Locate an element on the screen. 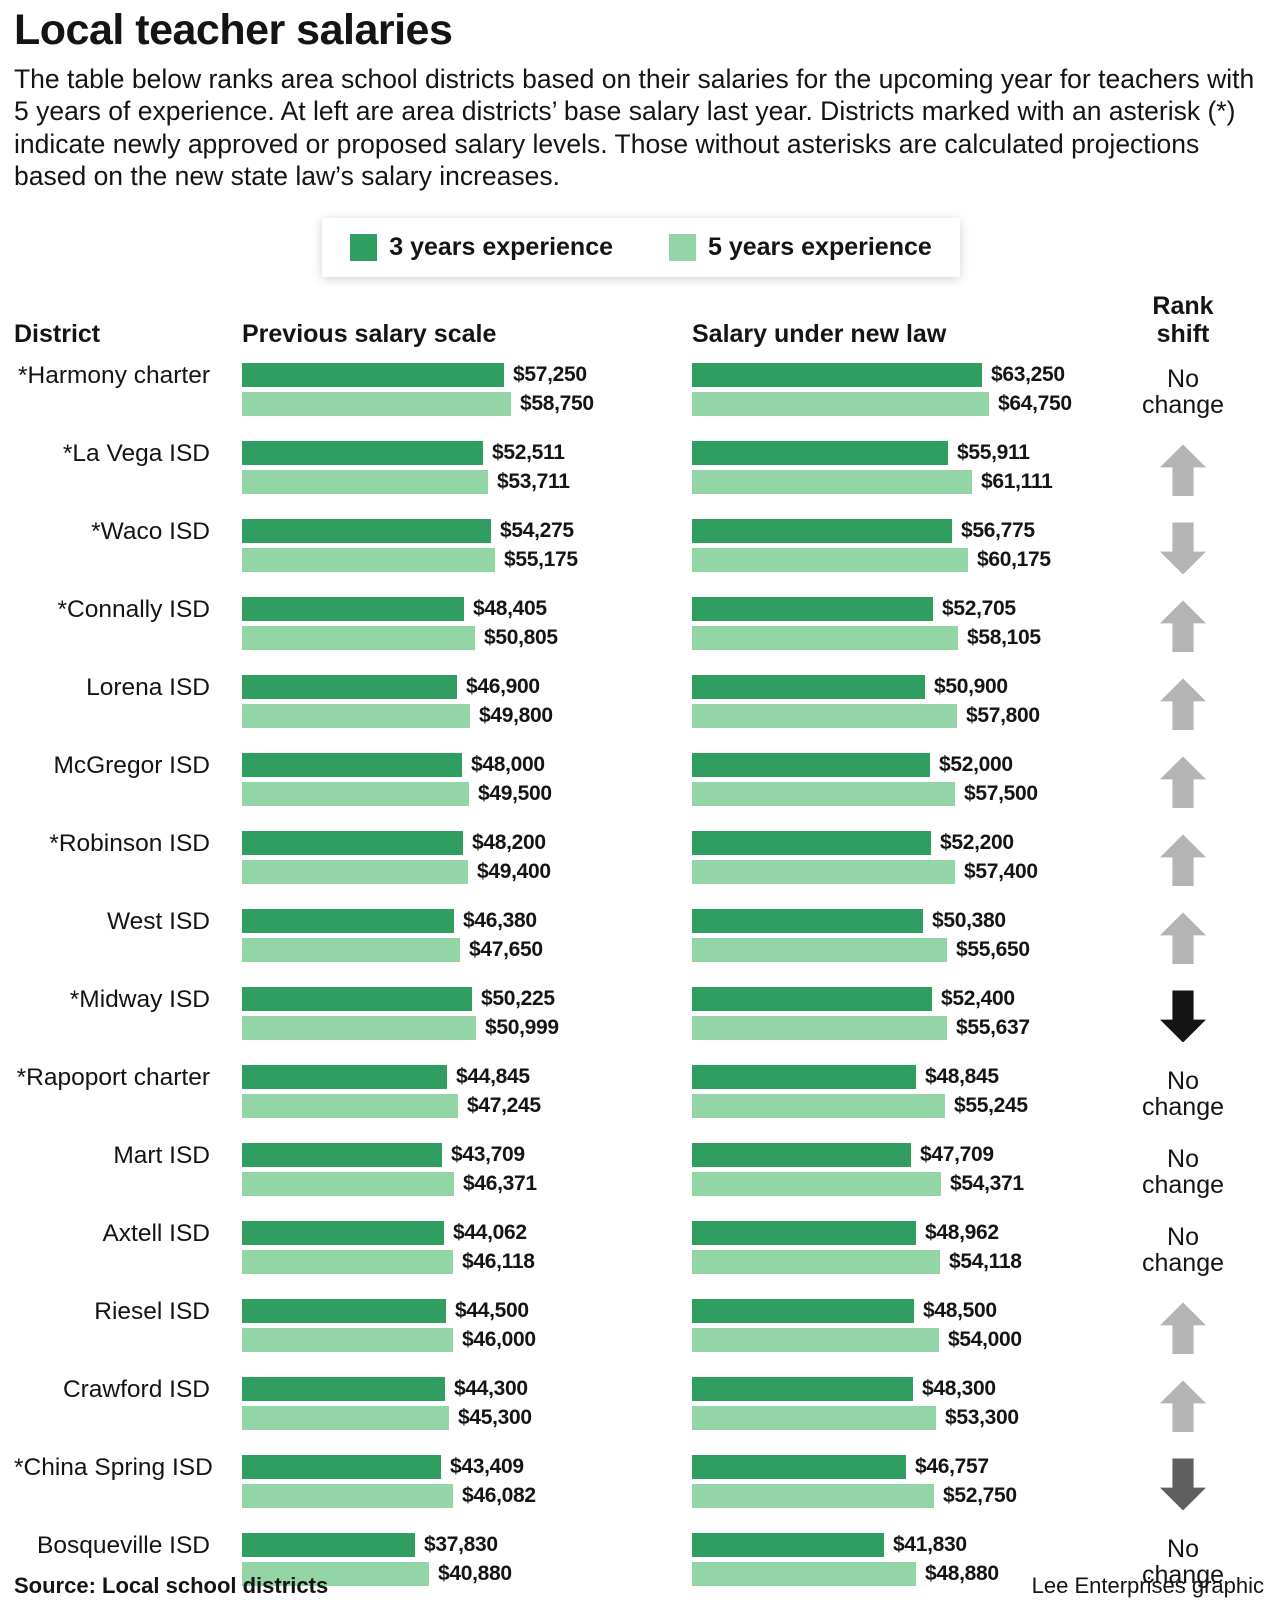 The image size is (1282, 1615). new-5yr-value: $64,750 is located at coordinates (1035, 404).